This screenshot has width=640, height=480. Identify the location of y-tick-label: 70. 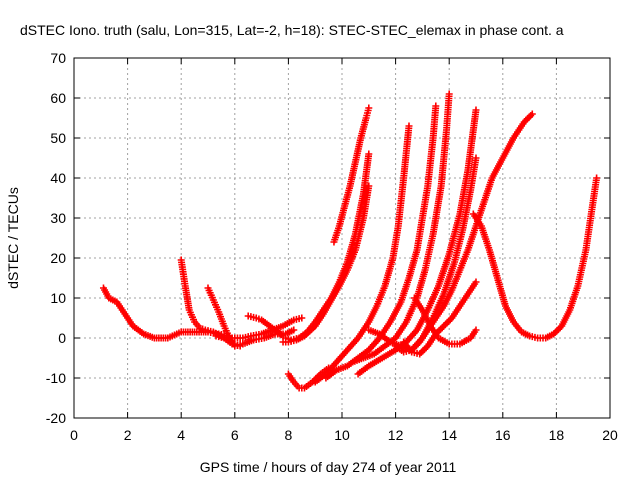
(58, 58).